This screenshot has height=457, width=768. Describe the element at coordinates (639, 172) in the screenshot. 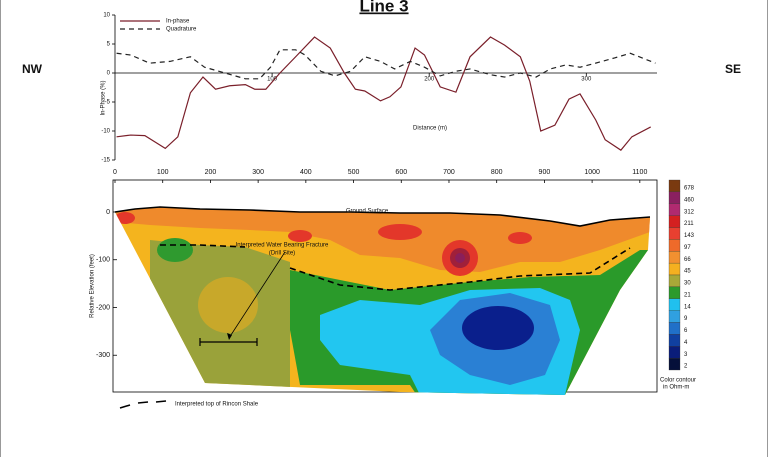

I see `x-tick-label: 1100` at that location.